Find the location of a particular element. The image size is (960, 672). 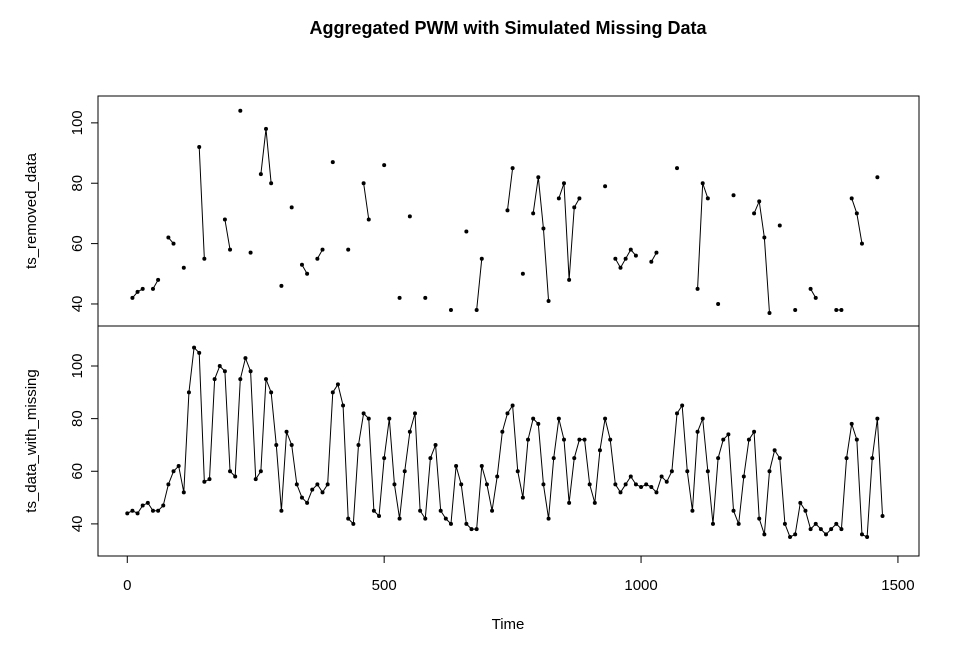

x-tick-label: 1000 is located at coordinates (640, 585).